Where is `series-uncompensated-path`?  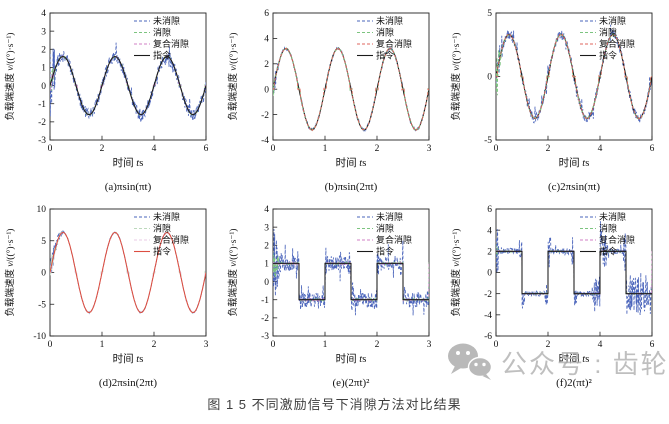 series-uncompensated-path is located at coordinates (128, 82).